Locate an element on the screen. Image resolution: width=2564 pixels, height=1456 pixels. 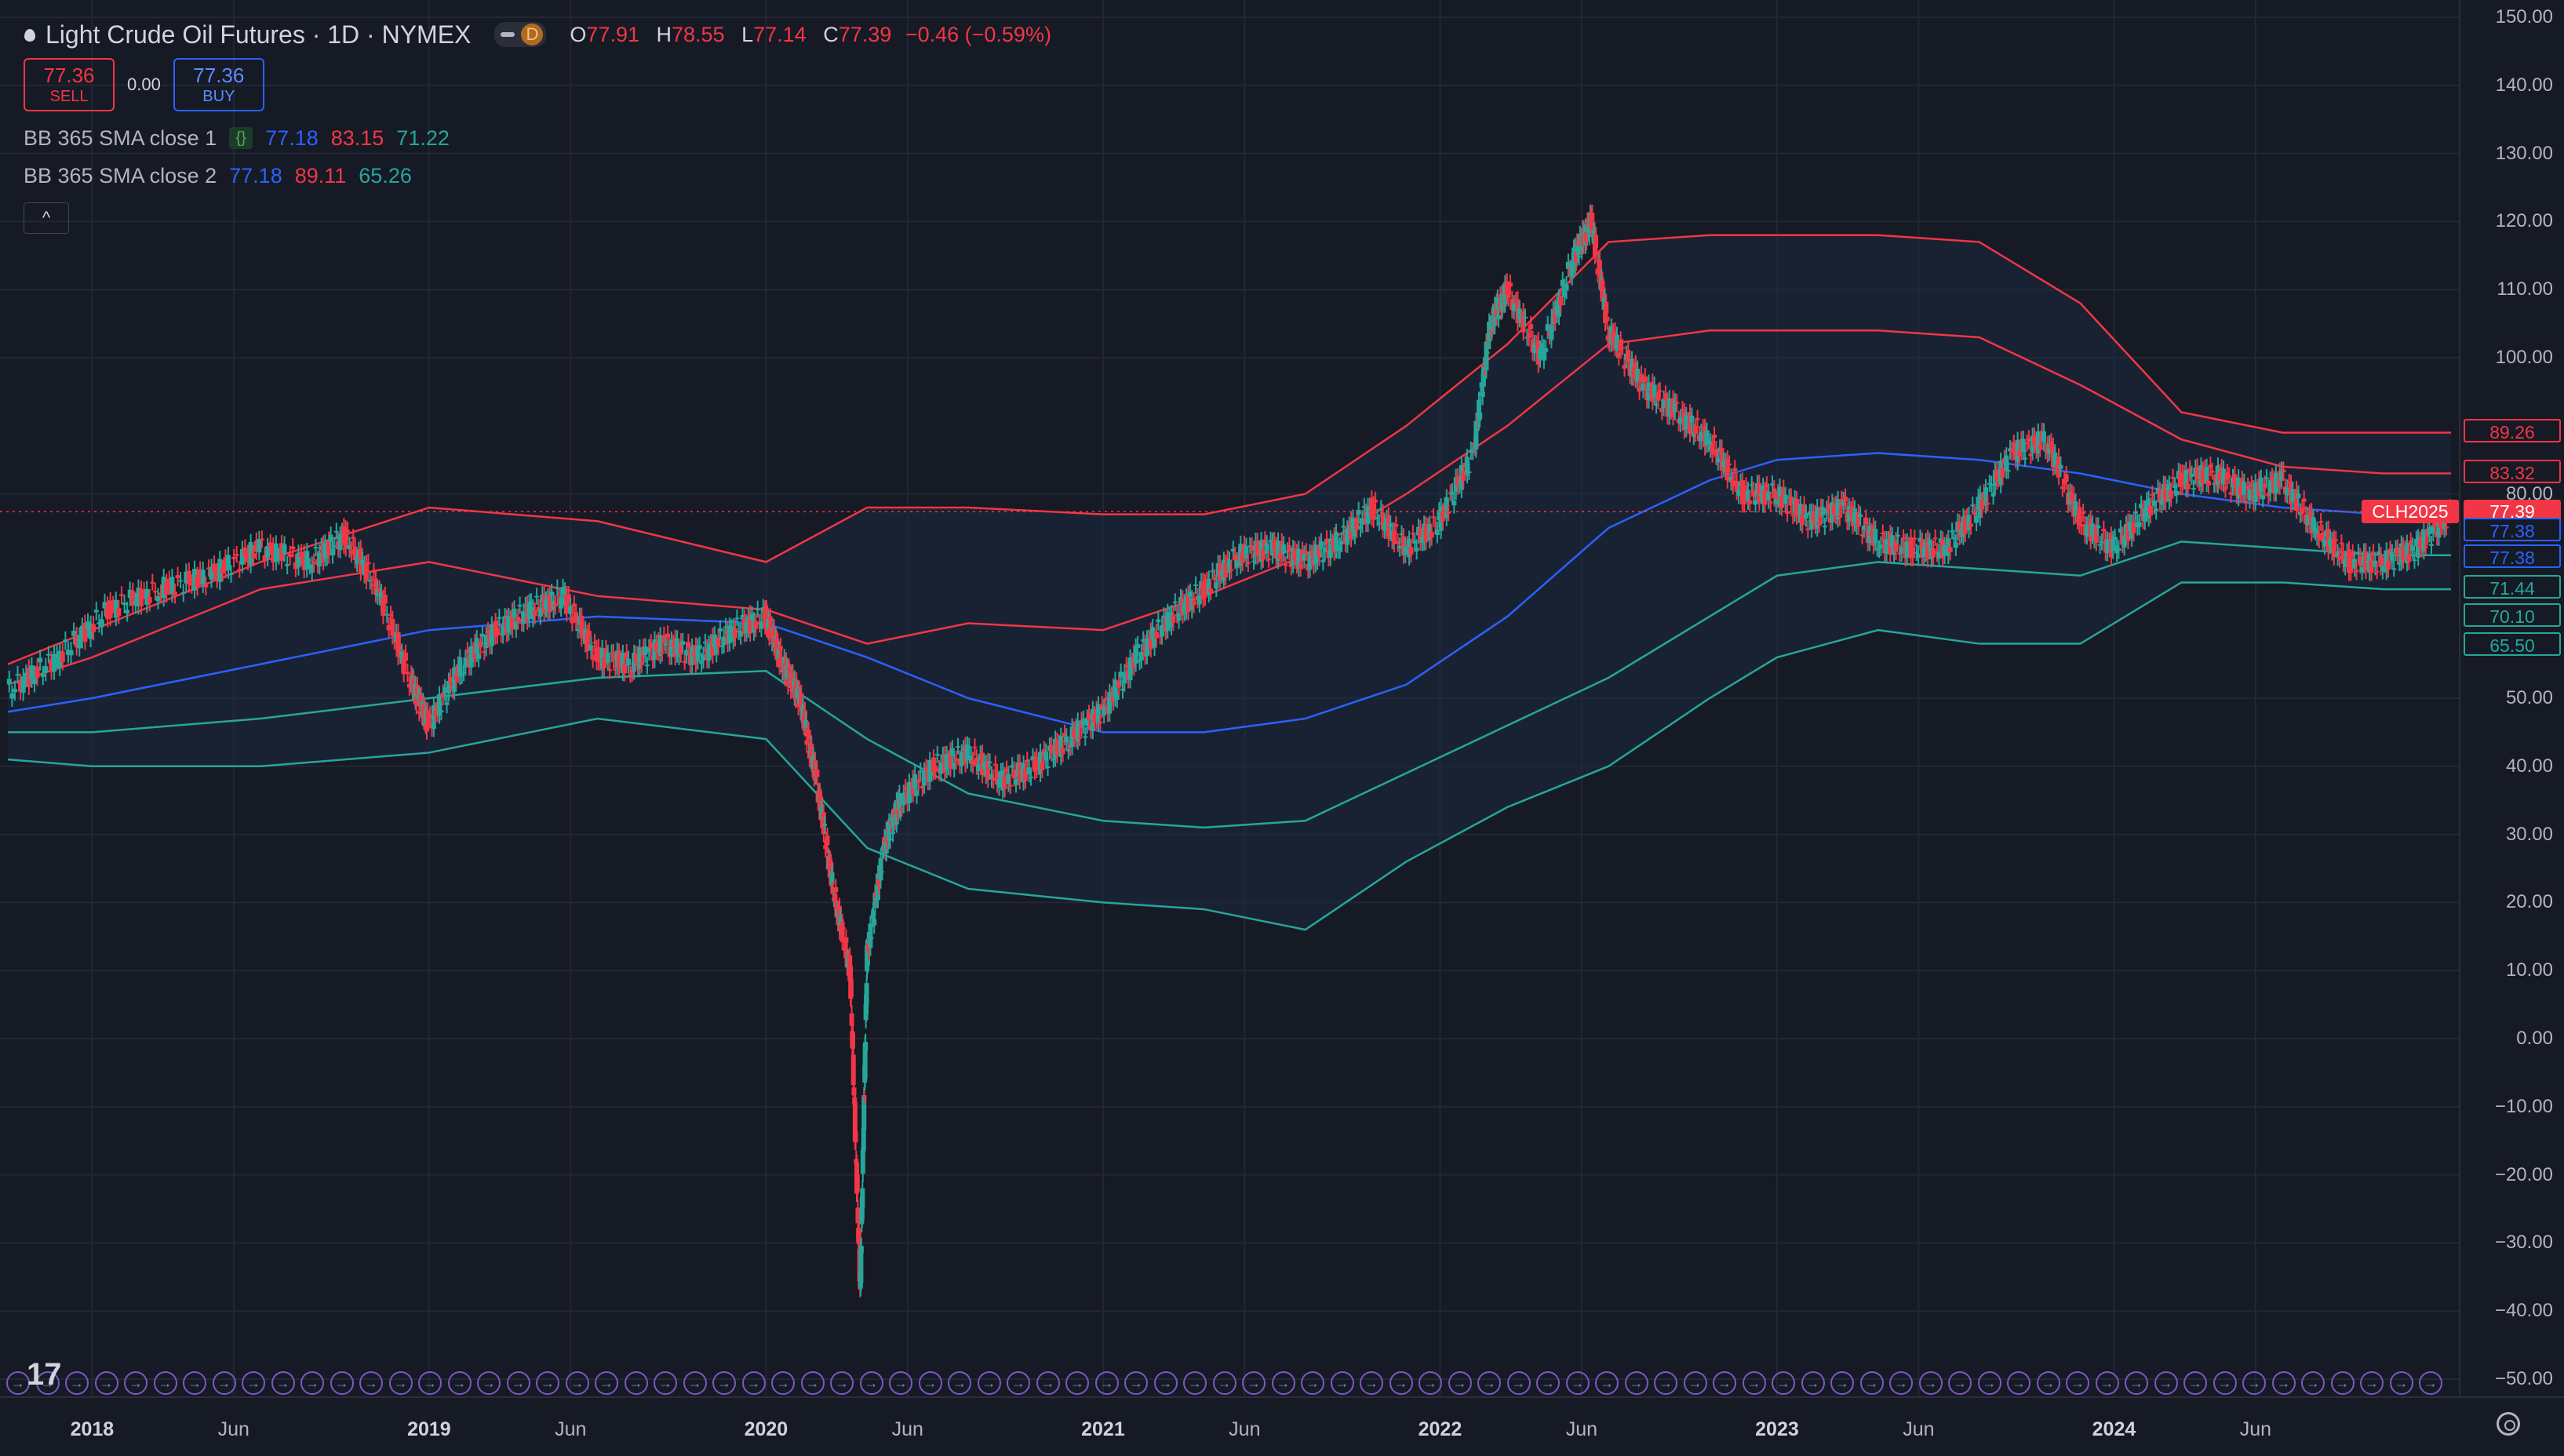
buy-button: 77.36 BUY is located at coordinates (218, 84).